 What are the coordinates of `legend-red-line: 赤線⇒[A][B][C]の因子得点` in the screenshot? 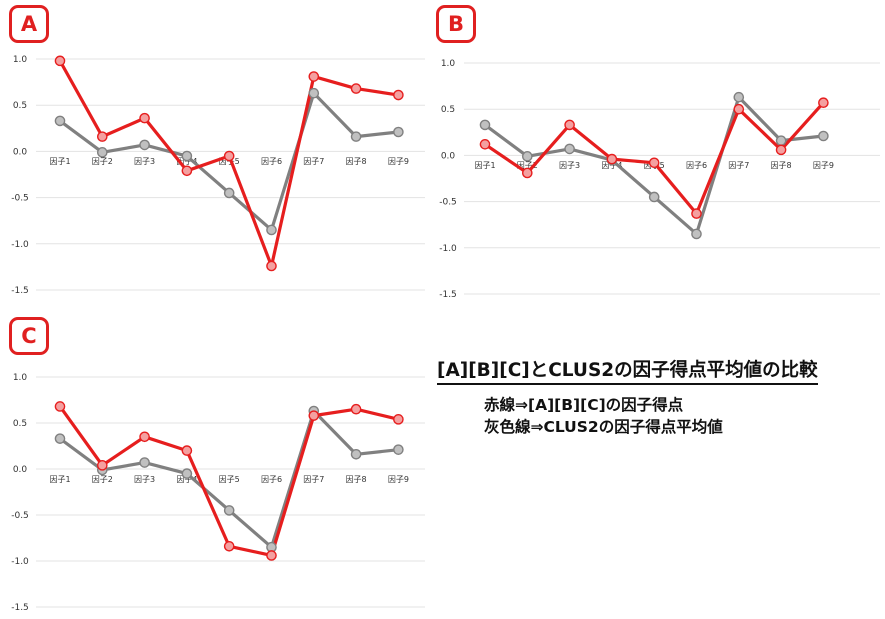 It's located at (584, 405).